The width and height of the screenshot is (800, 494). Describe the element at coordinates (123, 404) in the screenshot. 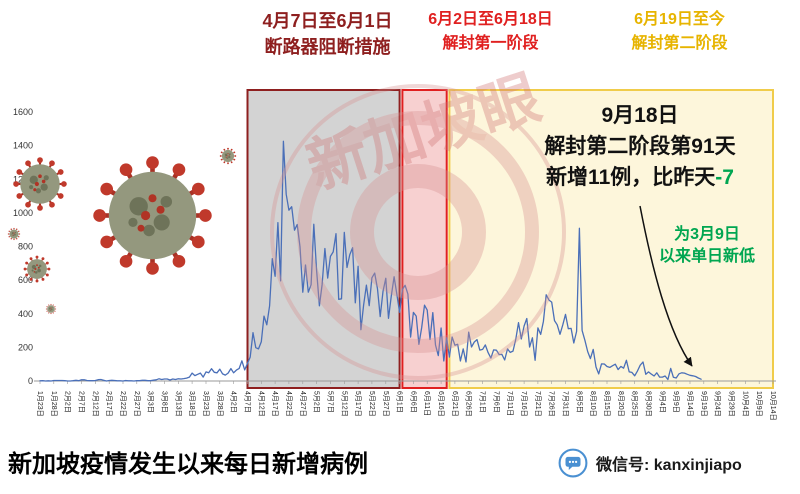

I see `svg-text: 2月22日` at that location.